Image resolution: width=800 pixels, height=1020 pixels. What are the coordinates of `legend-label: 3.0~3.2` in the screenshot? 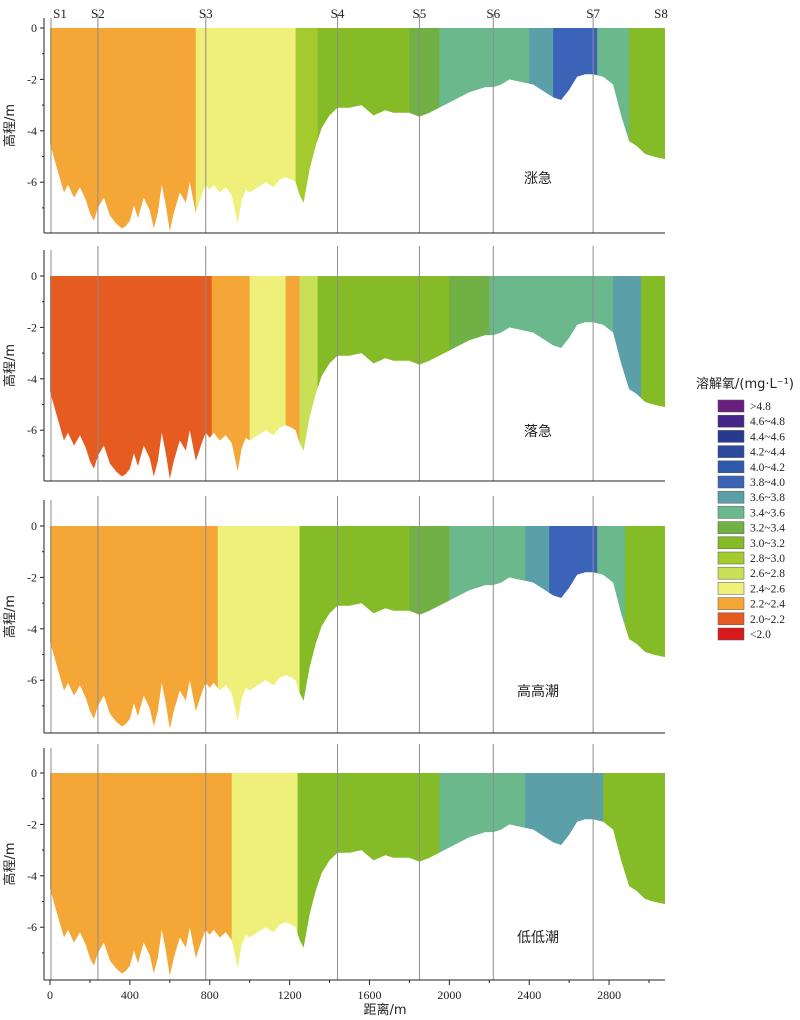 It's located at (767, 544).